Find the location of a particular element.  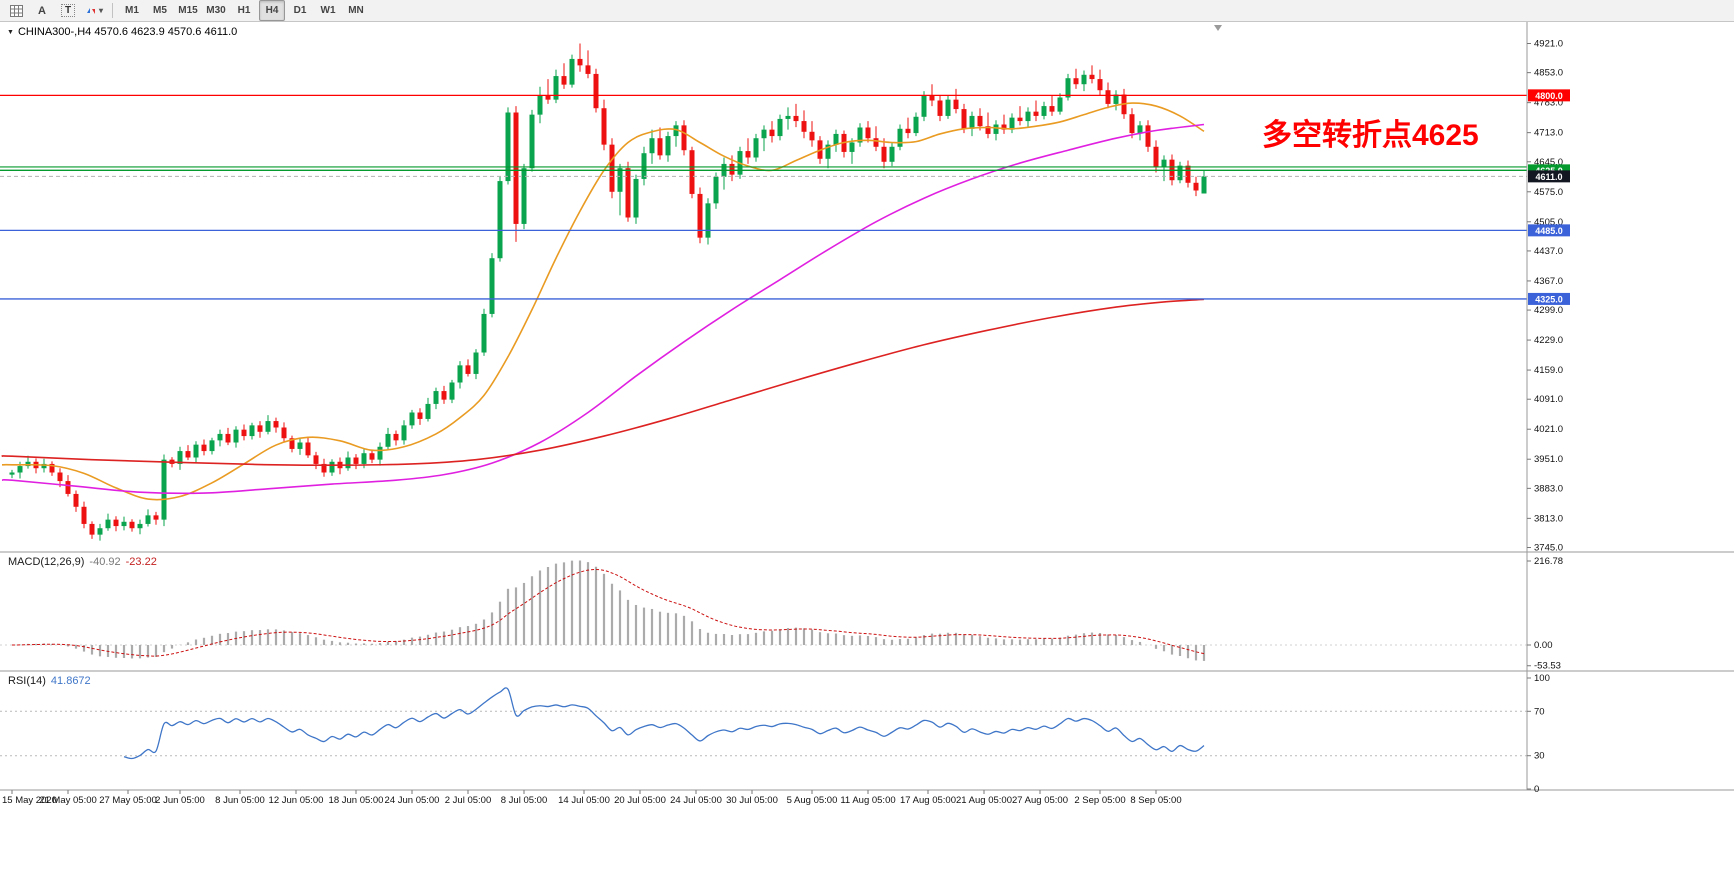

timeframe-button-M30: M30 is located at coordinates (216, 10).